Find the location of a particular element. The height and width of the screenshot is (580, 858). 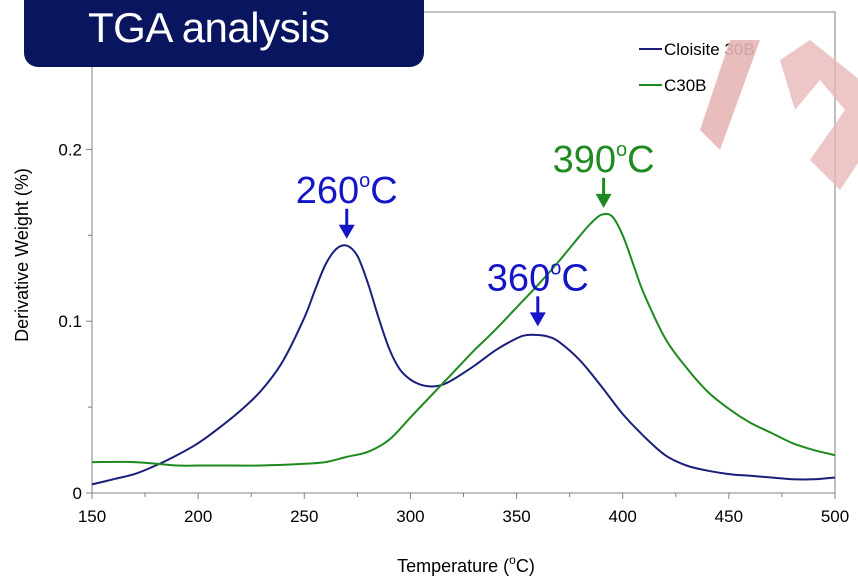

x-tick-label: 400 is located at coordinates (623, 516).